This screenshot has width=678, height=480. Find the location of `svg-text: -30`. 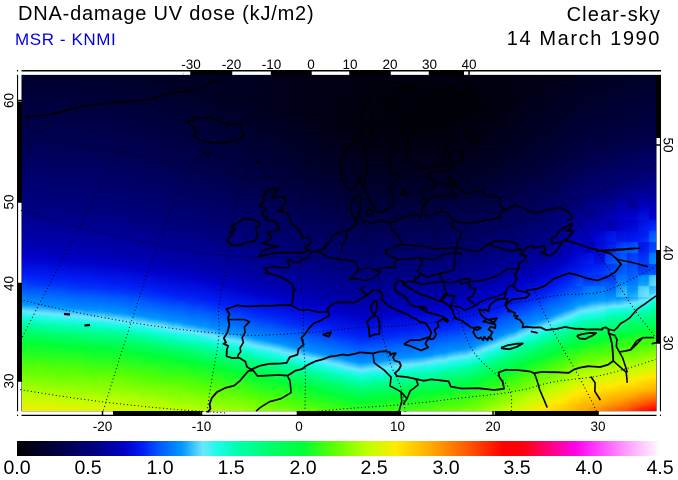

svg-text: -30 is located at coordinates (191, 64).